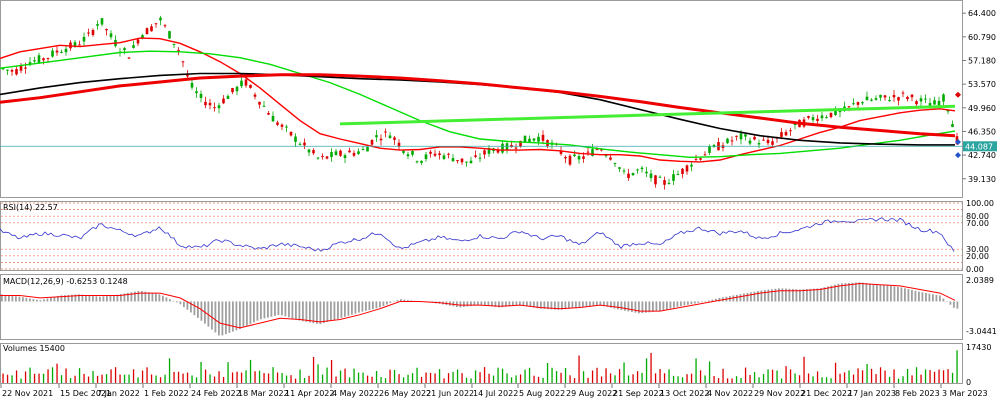 The width and height of the screenshot is (1000, 405). I want to click on x-tick-label: 11 Apr 2022, so click(309, 393).